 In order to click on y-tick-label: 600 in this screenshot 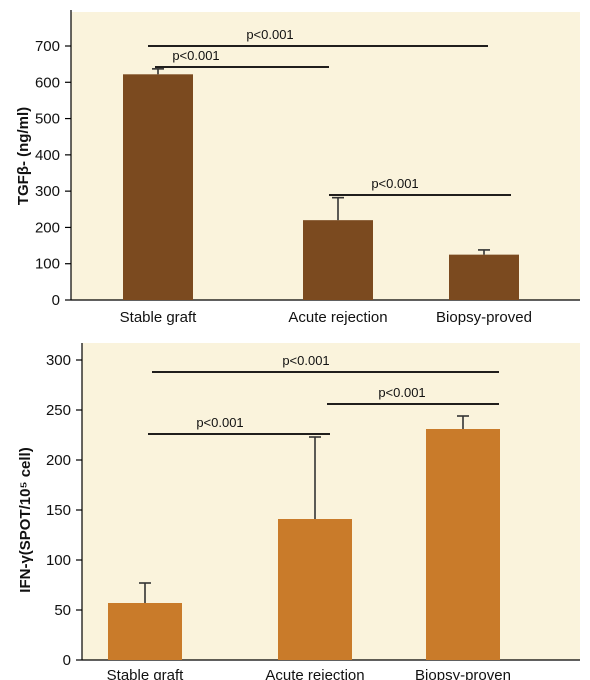, I will do `click(47, 82)`.